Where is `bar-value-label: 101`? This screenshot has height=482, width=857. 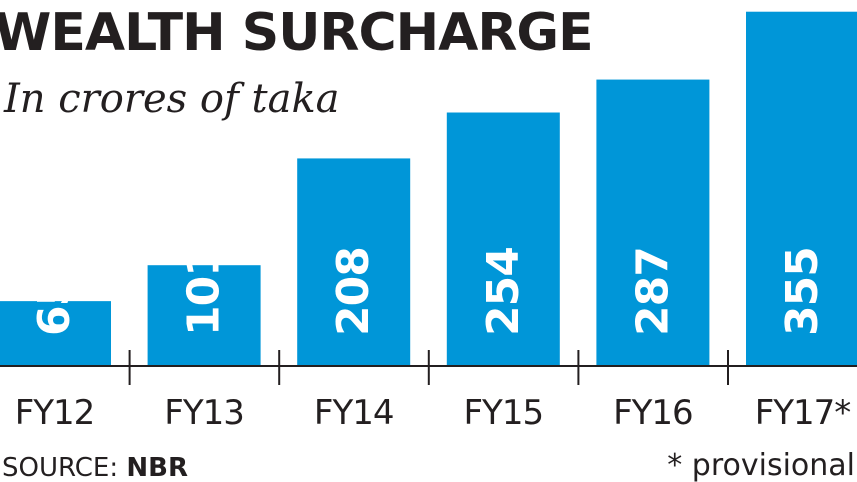 bar-value-label: 101 is located at coordinates (204, 291).